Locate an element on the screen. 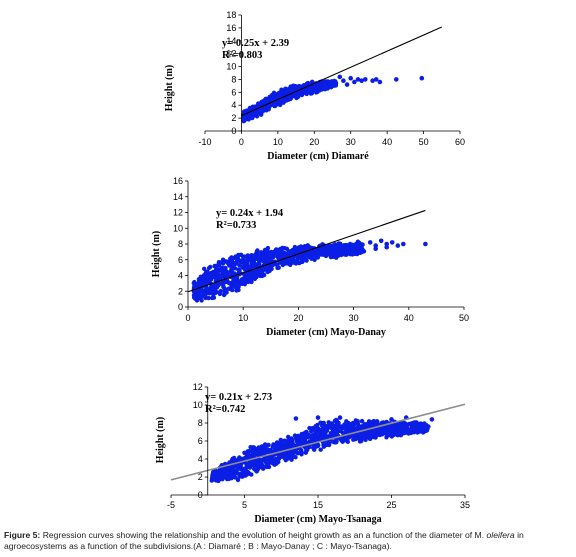 The height and width of the screenshot is (557, 576). y-tick-label: 8 is located at coordinates (200, 423).